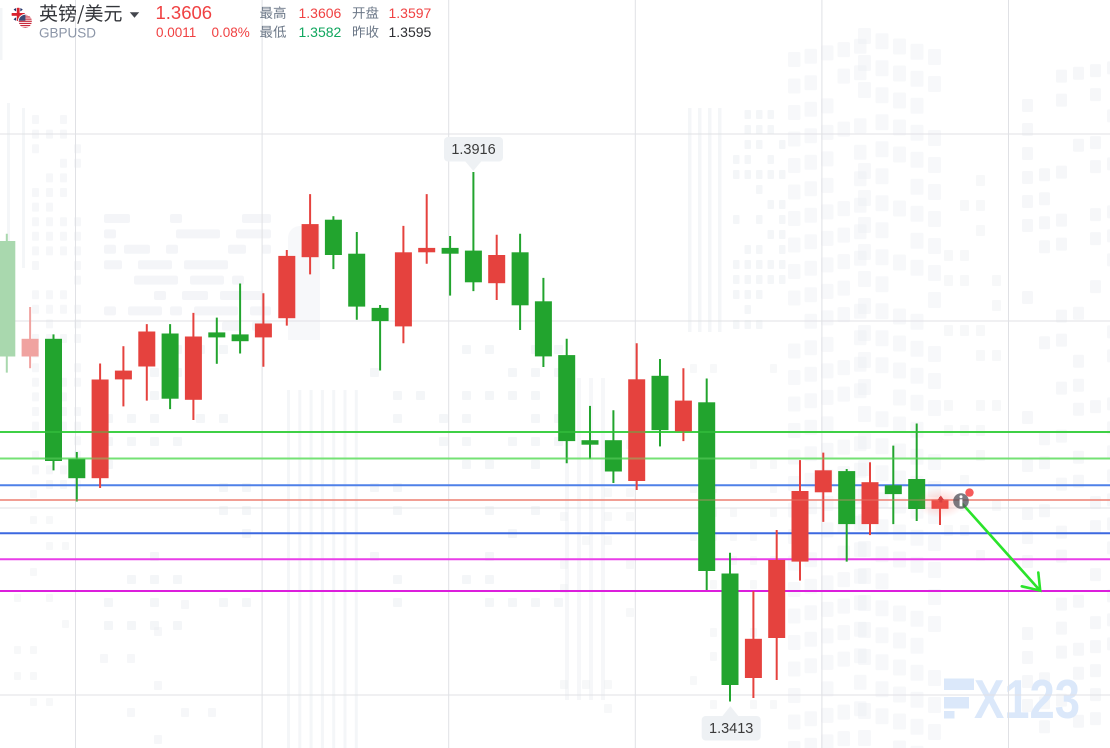 The width and height of the screenshot is (1110, 748). Describe the element at coordinates (231, 32) in the screenshot. I see `svg-text: 0.08%` at that location.